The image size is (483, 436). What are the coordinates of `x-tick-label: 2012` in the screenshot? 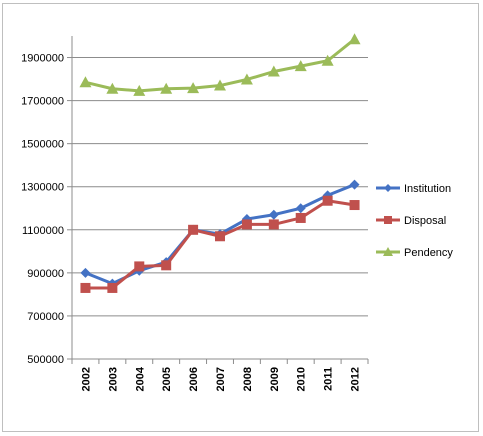 It's located at (356, 379).